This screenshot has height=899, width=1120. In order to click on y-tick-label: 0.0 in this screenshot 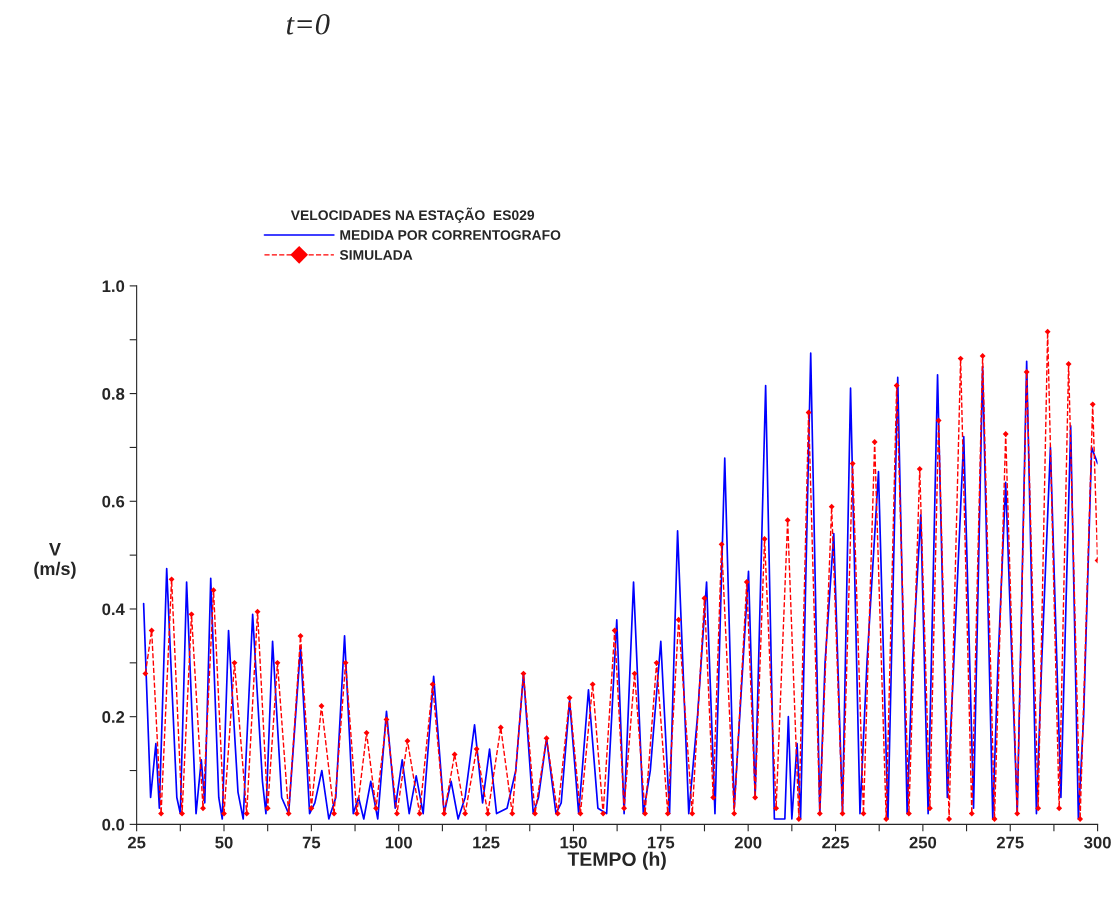, I will do `click(113, 824)`.